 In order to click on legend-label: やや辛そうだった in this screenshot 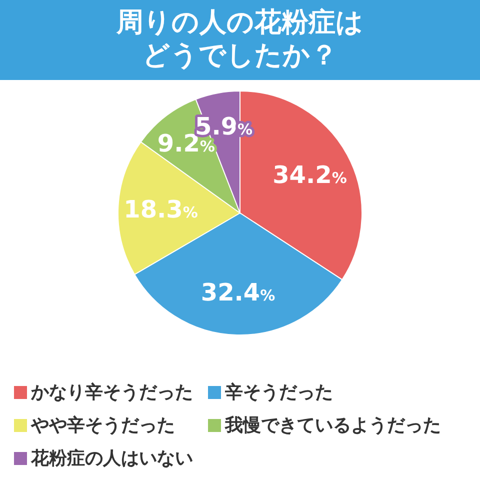, I will do `click(103, 425)`.